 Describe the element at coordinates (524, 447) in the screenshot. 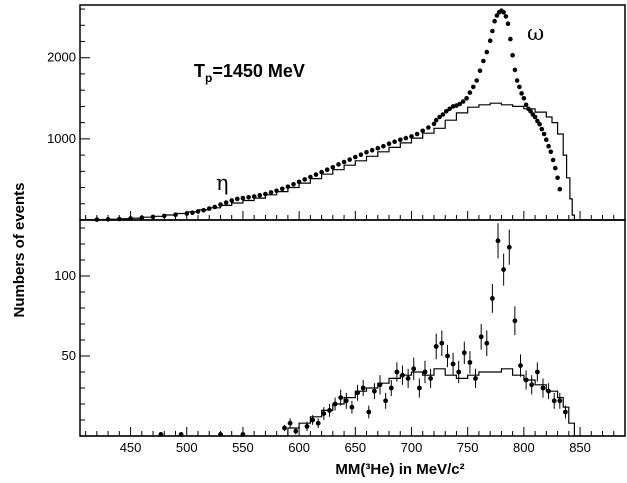

I see `x-tick-label-800: 800` at that location.